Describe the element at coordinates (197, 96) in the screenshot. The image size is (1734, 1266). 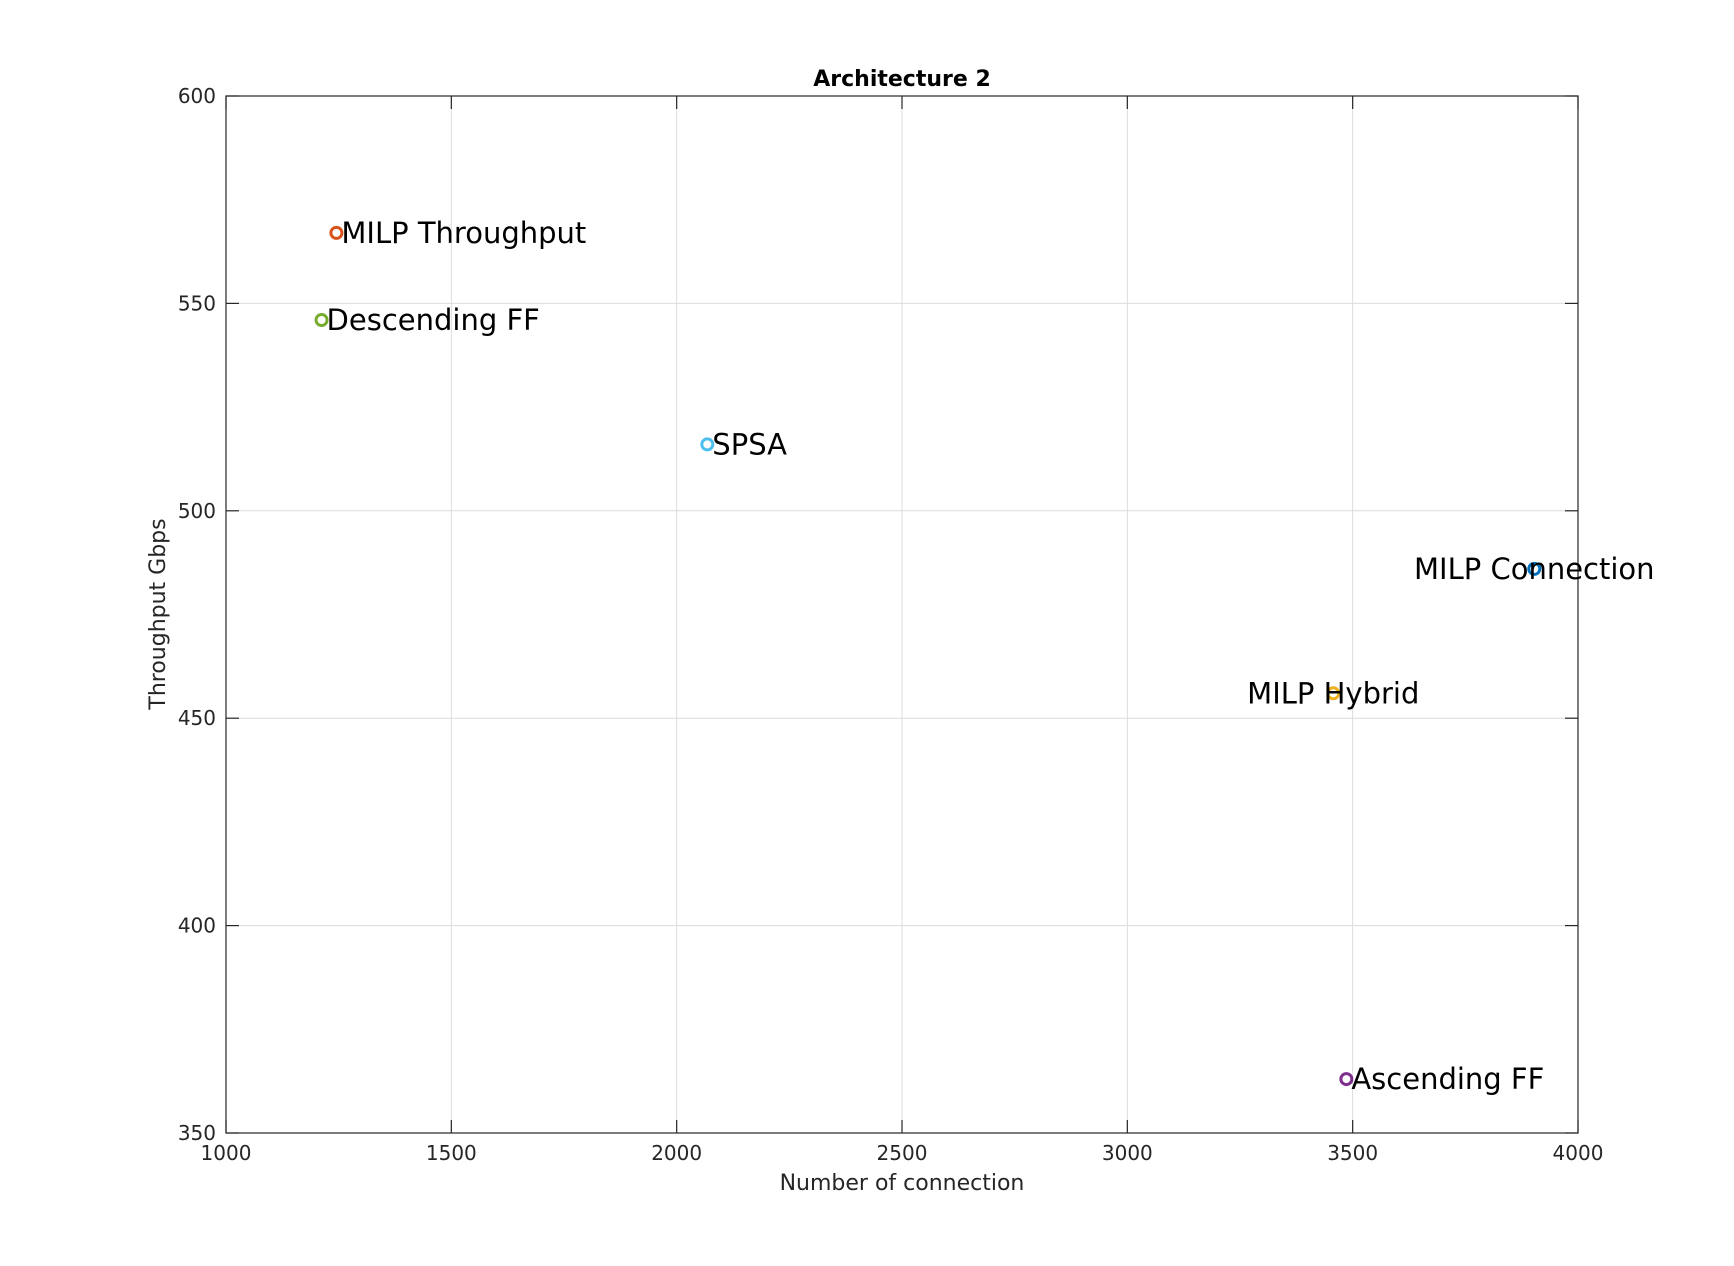
I see `y-tick-label: 600` at that location.